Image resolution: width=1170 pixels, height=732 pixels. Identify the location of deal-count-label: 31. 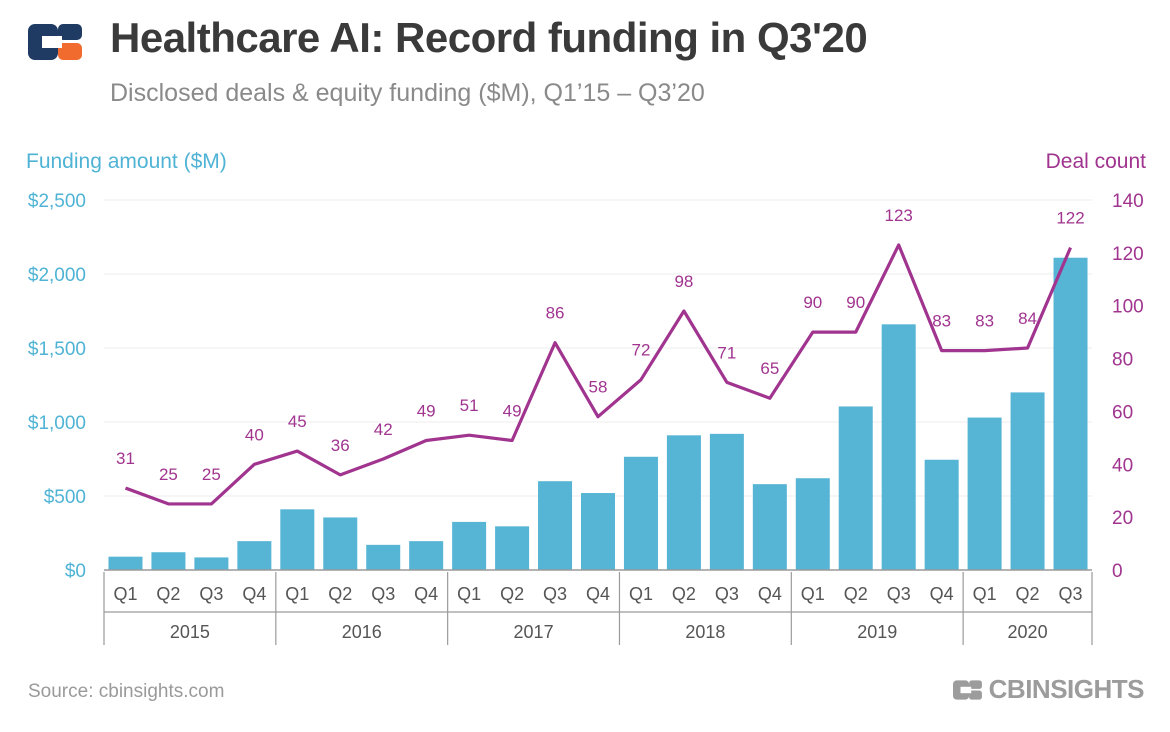
(125, 458).